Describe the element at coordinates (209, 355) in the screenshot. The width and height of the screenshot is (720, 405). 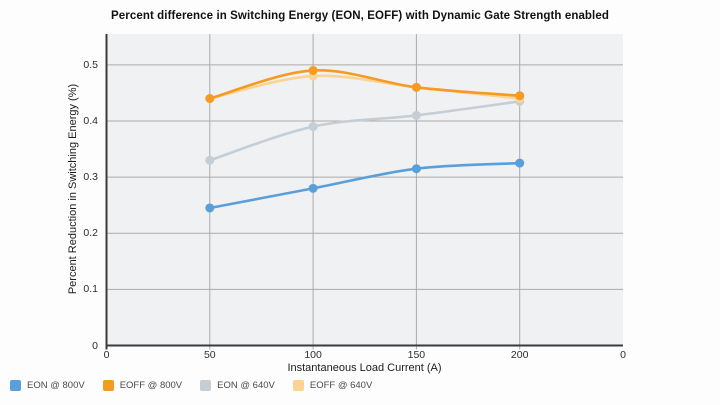
I see `x-tick-label: 50` at that location.